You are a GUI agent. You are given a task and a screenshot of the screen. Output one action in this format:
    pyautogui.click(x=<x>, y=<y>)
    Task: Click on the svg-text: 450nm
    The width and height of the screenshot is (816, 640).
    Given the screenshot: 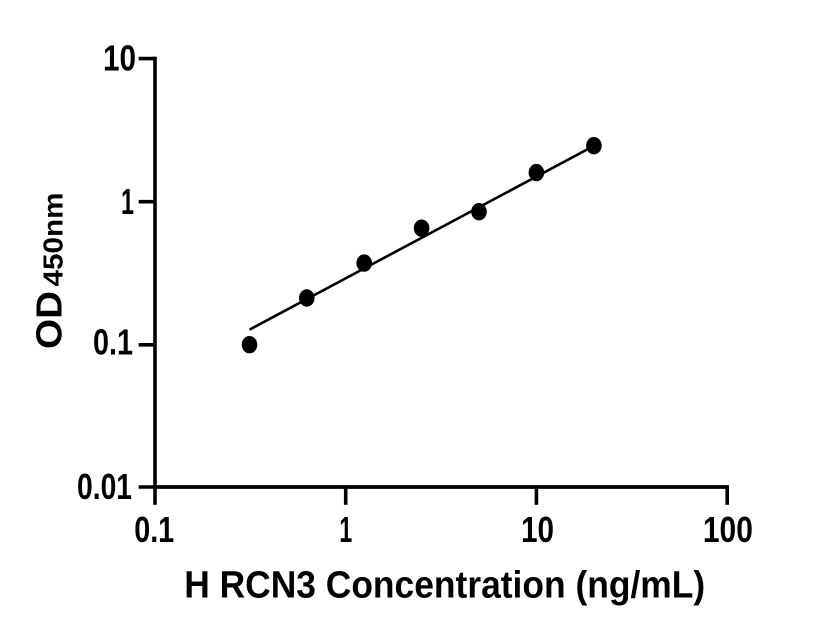 What is the action you would take?
    pyautogui.click(x=53, y=240)
    